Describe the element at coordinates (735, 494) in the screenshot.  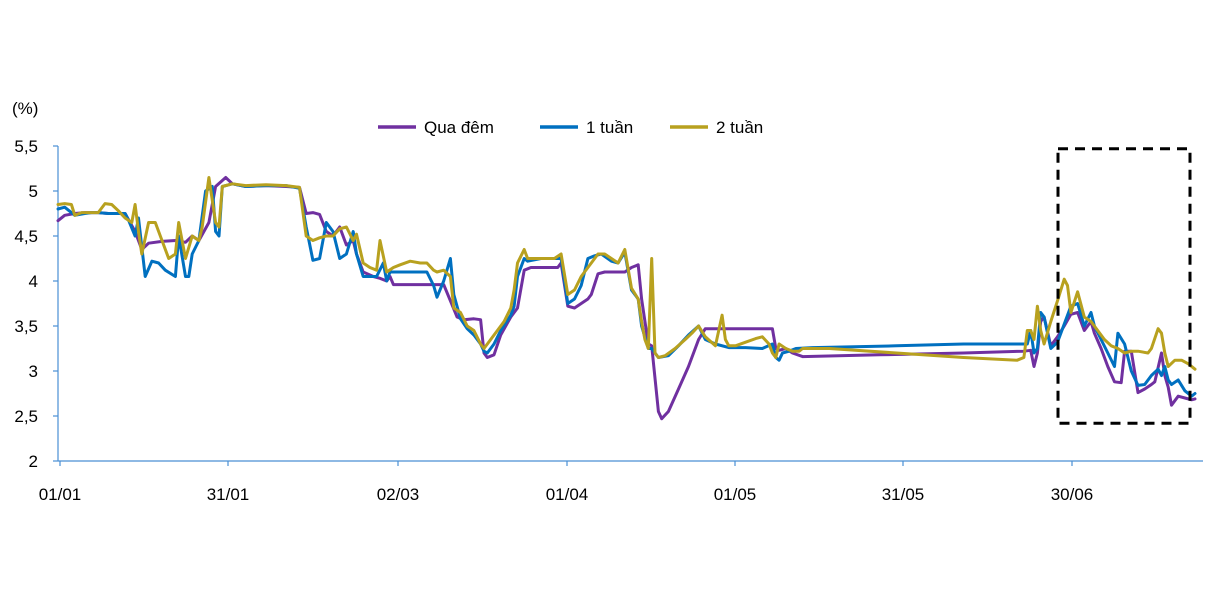
I see `x-tick-label: 01/05` at that location.